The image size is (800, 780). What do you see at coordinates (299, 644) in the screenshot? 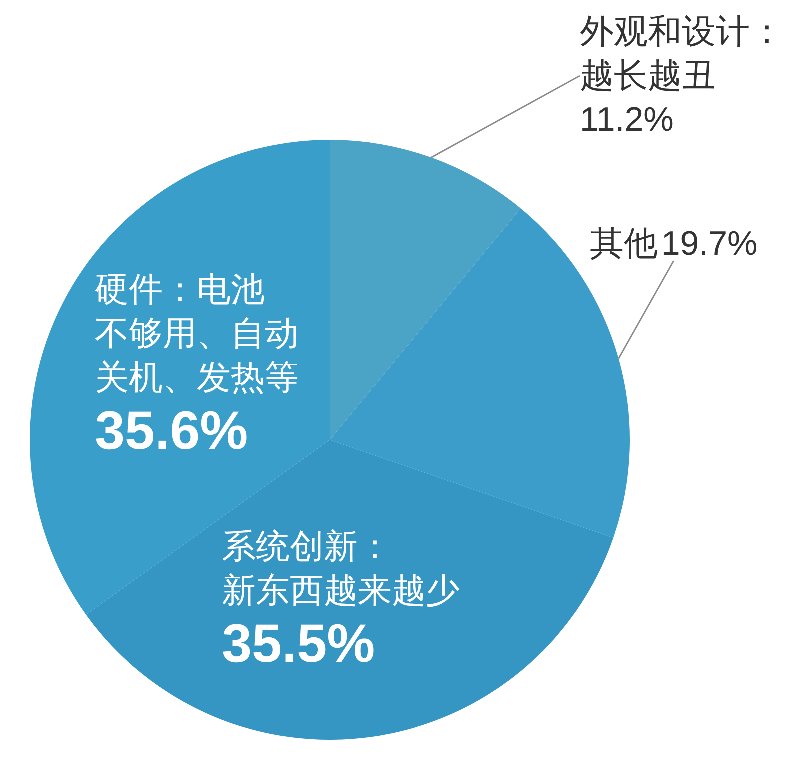
I see `data-label: 35.5%` at bounding box center [299, 644].